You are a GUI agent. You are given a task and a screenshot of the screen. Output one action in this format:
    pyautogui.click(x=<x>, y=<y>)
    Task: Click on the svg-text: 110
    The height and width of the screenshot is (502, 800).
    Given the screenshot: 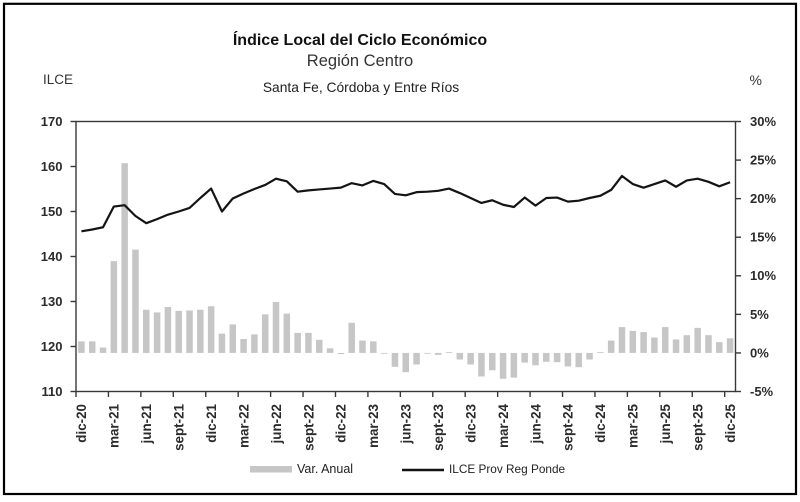 What is the action you would take?
    pyautogui.click(x=52, y=391)
    